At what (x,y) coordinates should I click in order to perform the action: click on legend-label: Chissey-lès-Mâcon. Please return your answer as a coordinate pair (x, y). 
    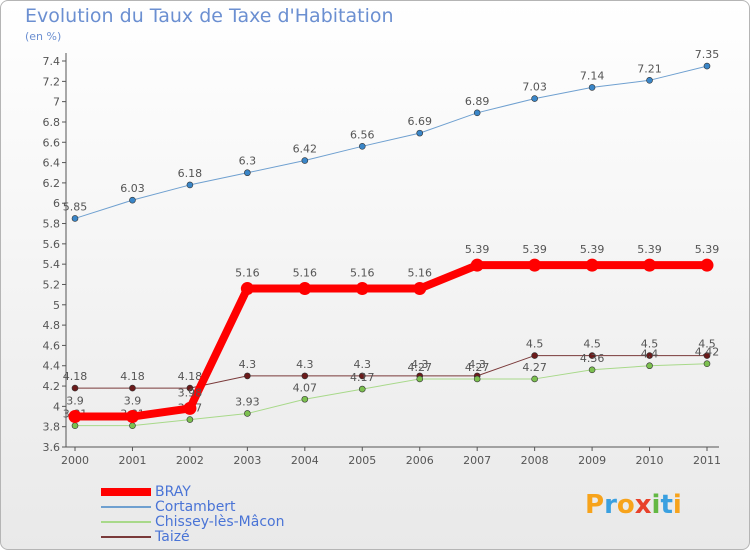
    Looking at the image, I should click on (220, 522).